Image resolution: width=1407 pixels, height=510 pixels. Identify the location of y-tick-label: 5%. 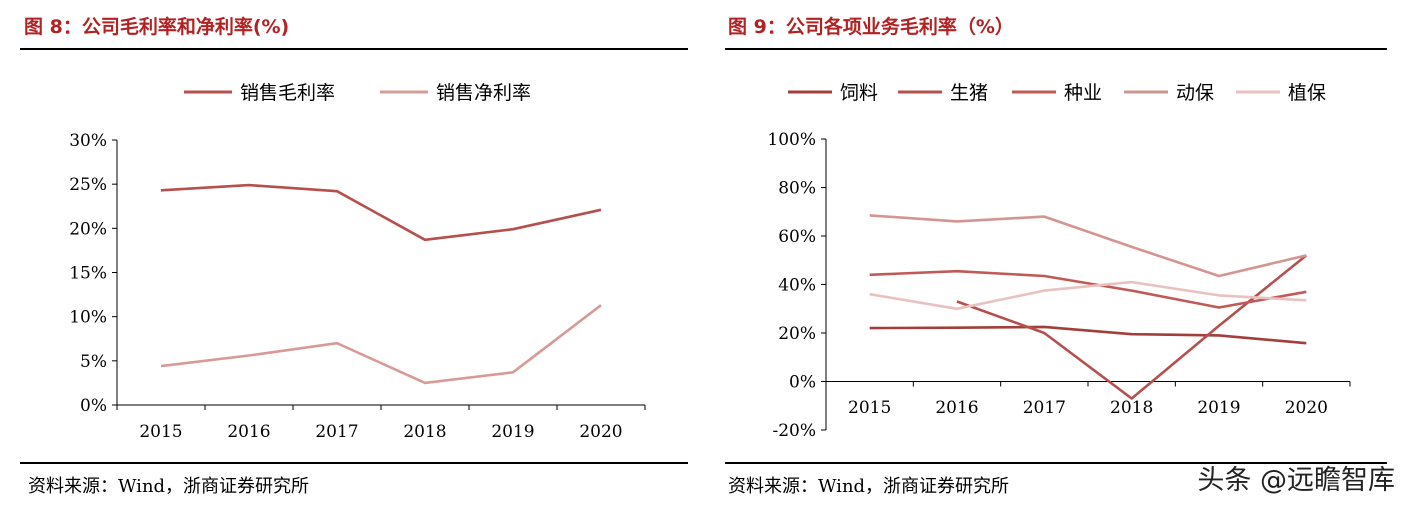
(93, 362).